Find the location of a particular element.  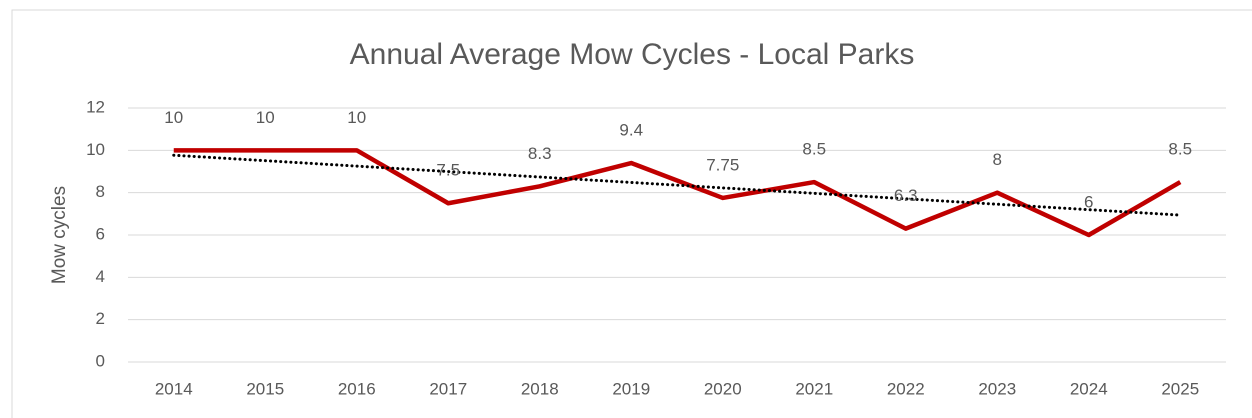

x-tick-label: 2016 is located at coordinates (357, 388).